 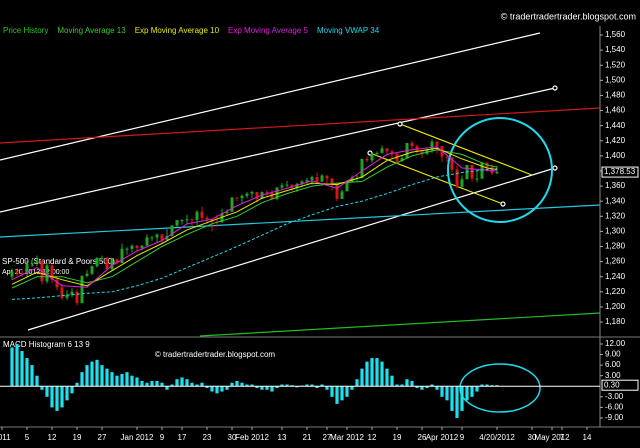 I want to click on x-tick-label: 21, so click(x=307, y=437).